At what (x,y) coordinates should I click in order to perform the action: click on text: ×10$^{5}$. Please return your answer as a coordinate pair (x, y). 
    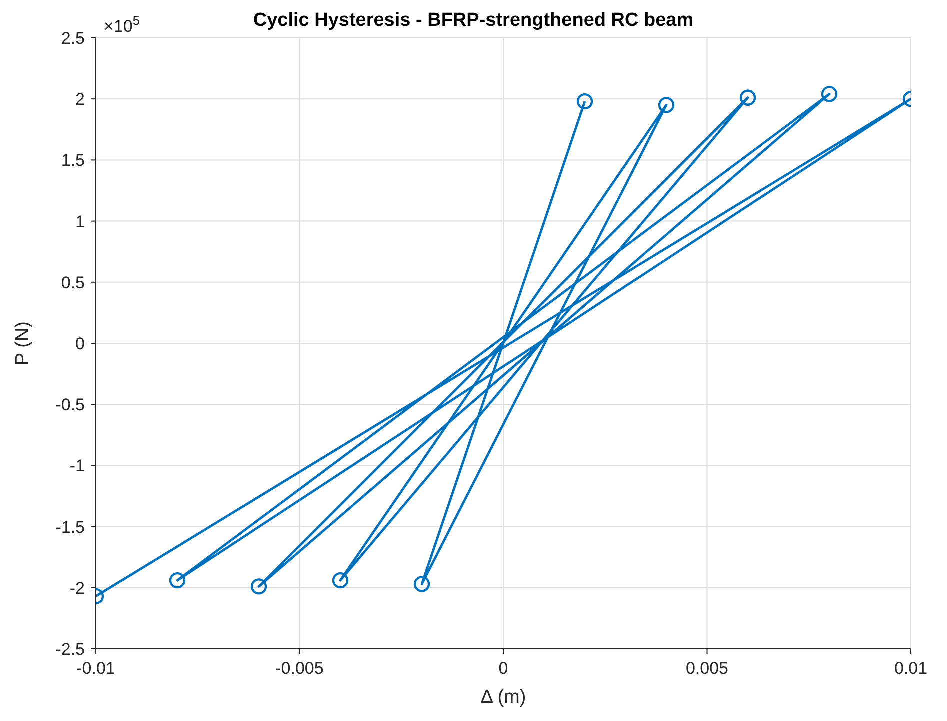
    Looking at the image, I should click on (122, 24).